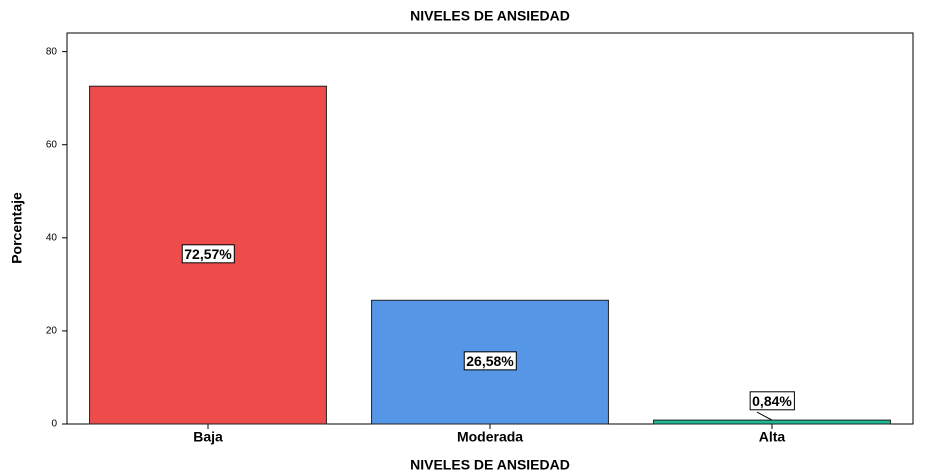  I want to click on y-axis-title: Porcentaje, so click(17, 228).